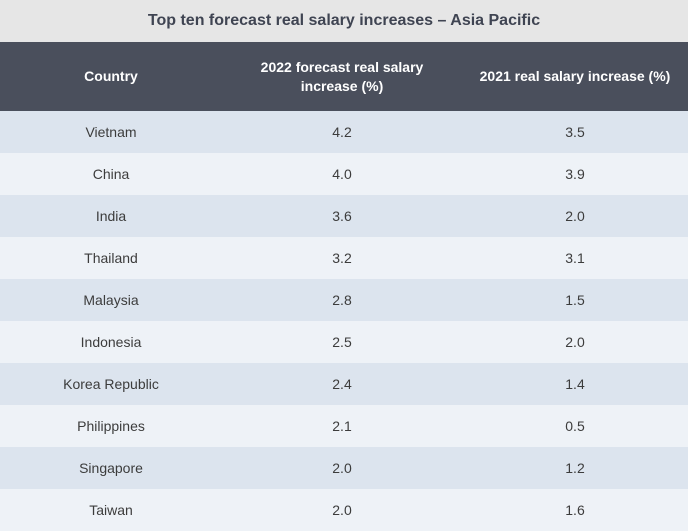 The height and width of the screenshot is (531, 688). I want to click on country-cell: China, so click(111, 174).